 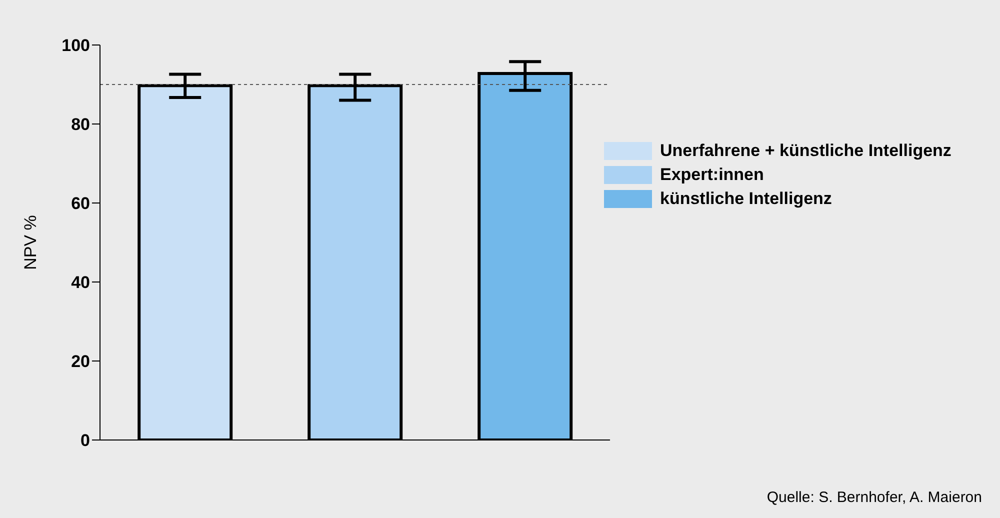 What do you see at coordinates (80, 204) in the screenshot?
I see `y-tick-label: 60` at bounding box center [80, 204].